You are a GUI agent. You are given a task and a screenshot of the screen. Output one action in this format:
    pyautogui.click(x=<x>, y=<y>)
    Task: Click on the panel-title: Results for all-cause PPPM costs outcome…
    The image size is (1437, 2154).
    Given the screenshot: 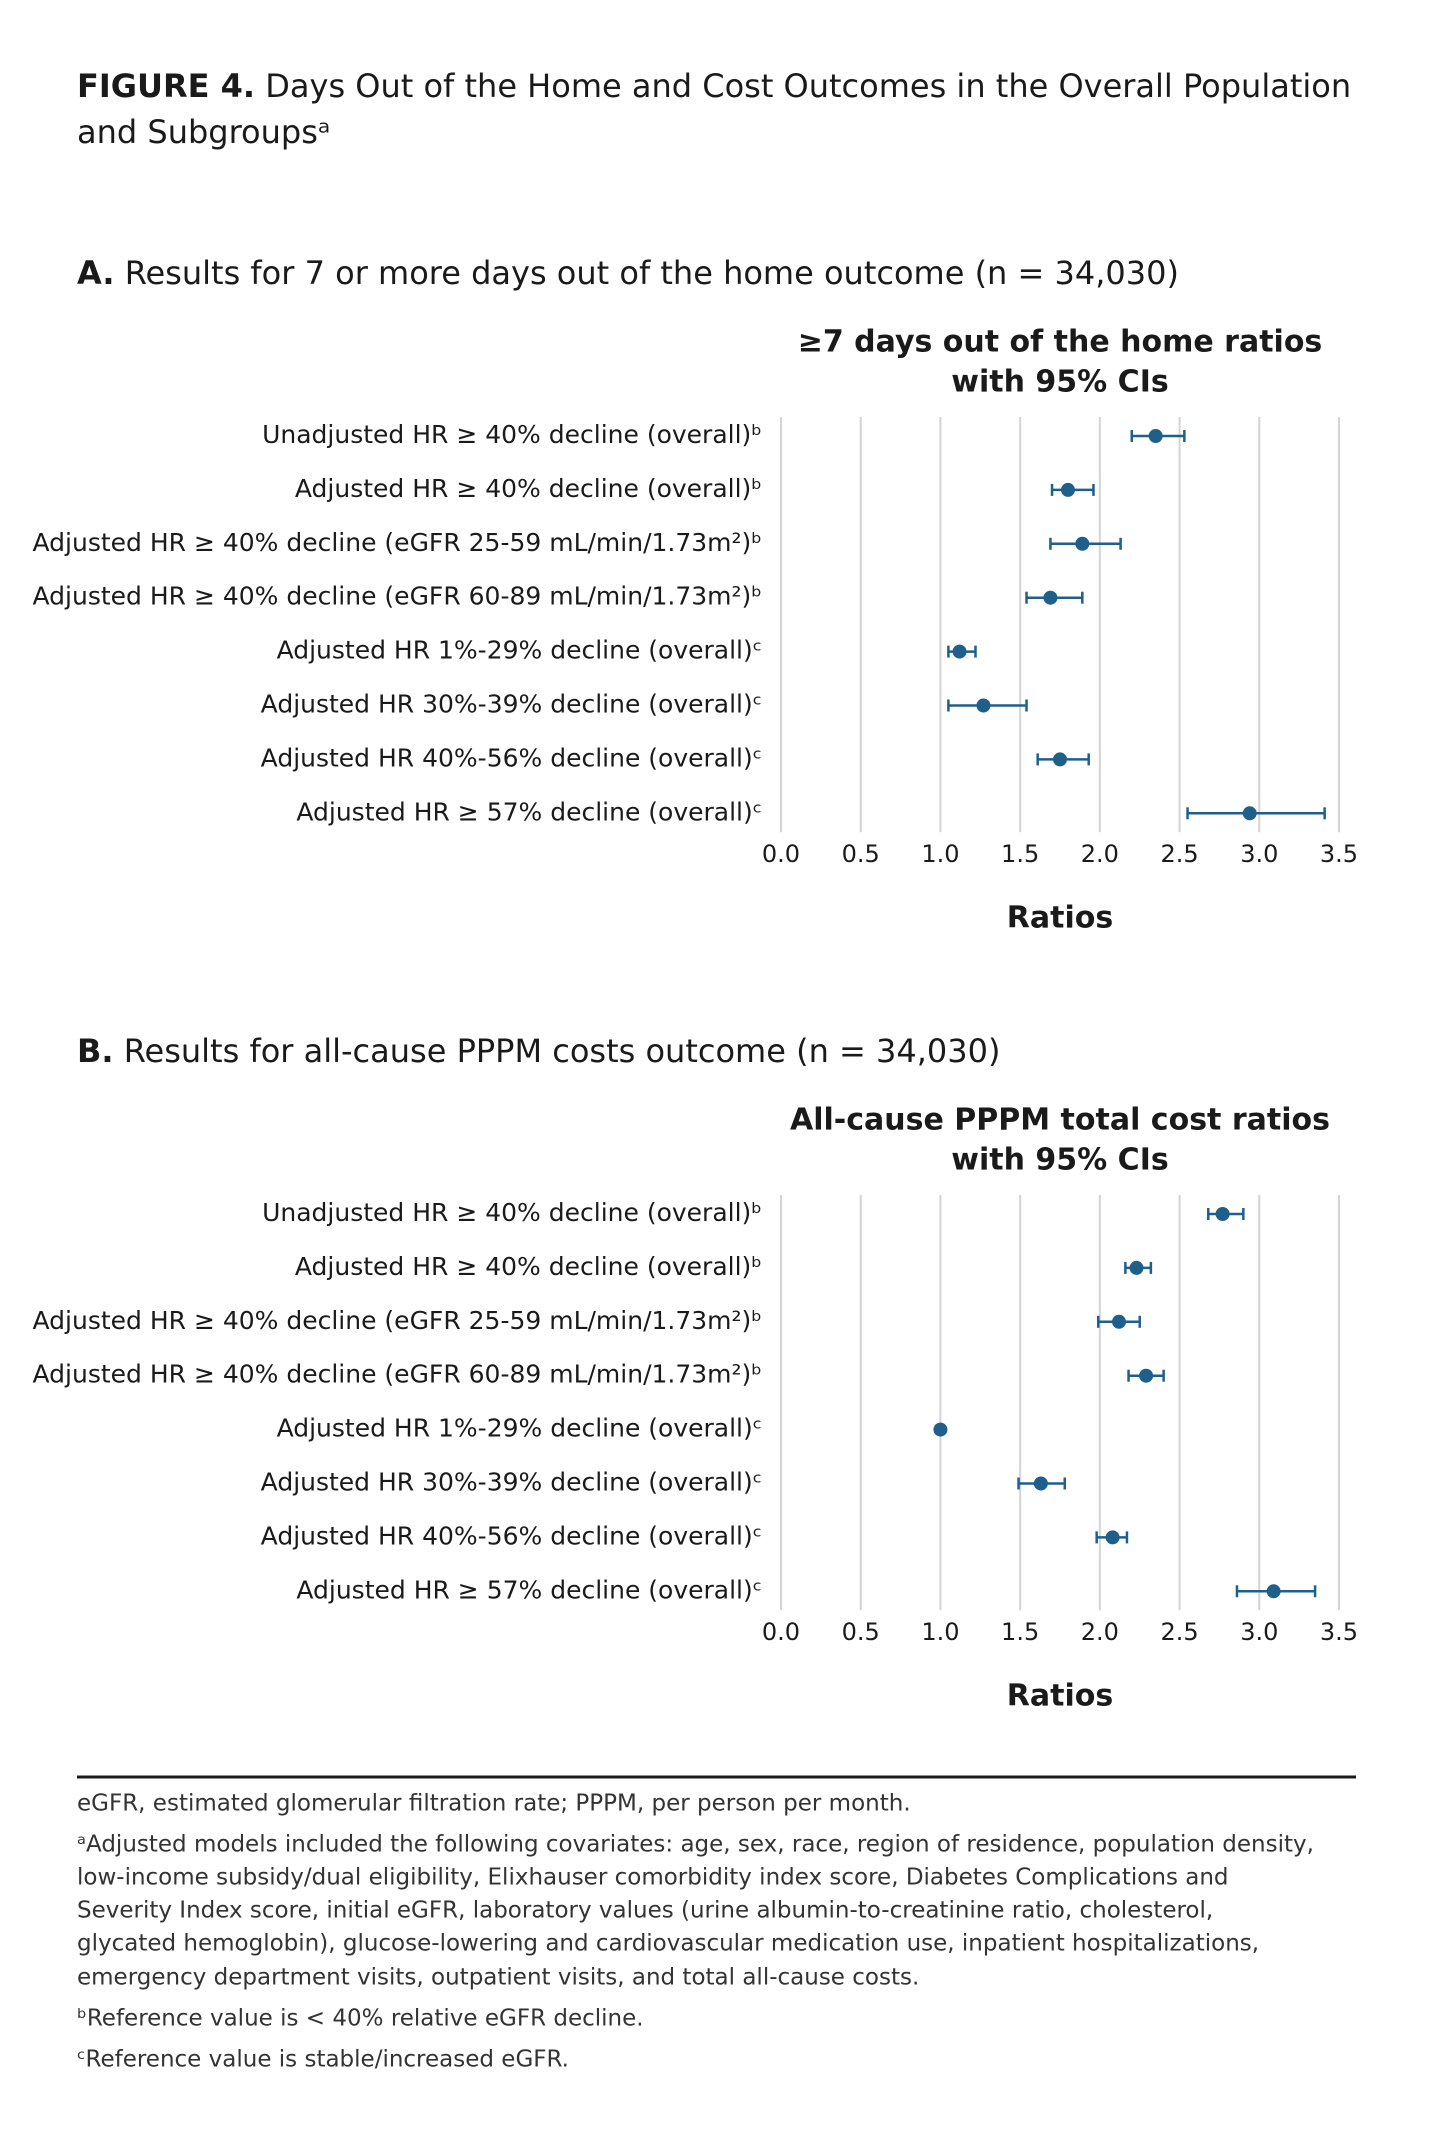 What is the action you would take?
    pyautogui.click(x=562, y=1051)
    